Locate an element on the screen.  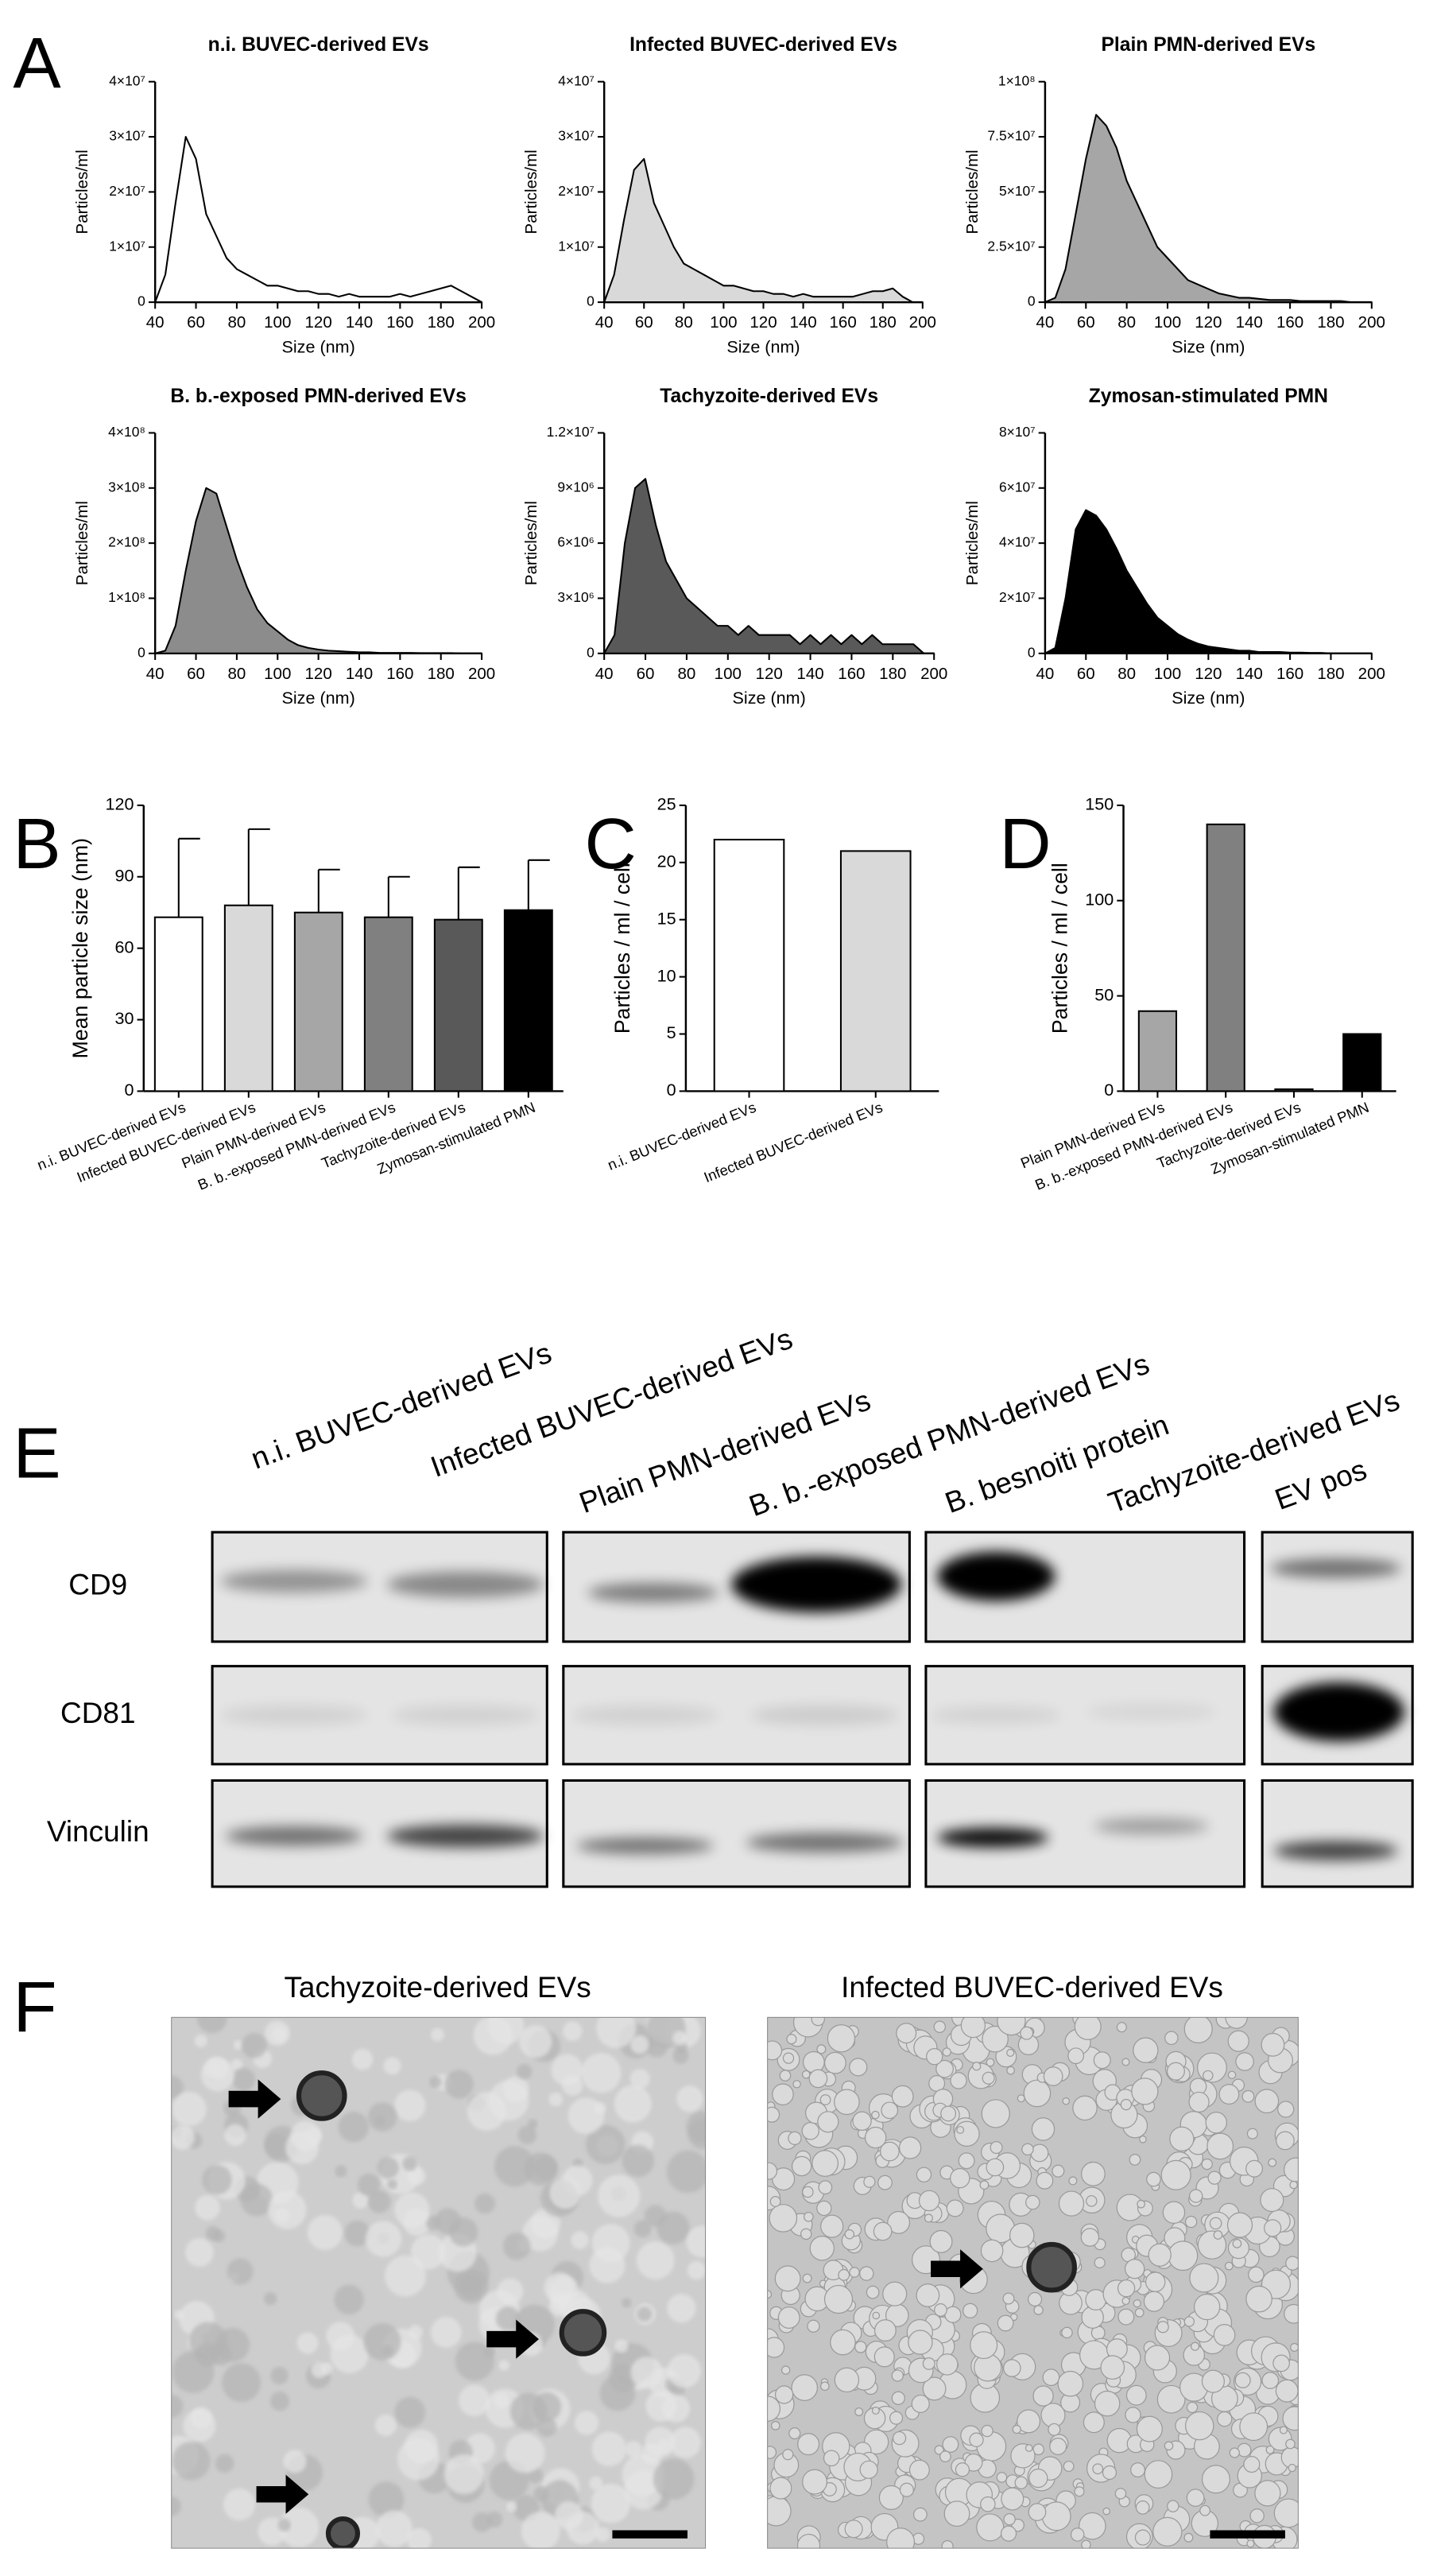
y-tick-label: 2×10⁷ is located at coordinates (576, 191).